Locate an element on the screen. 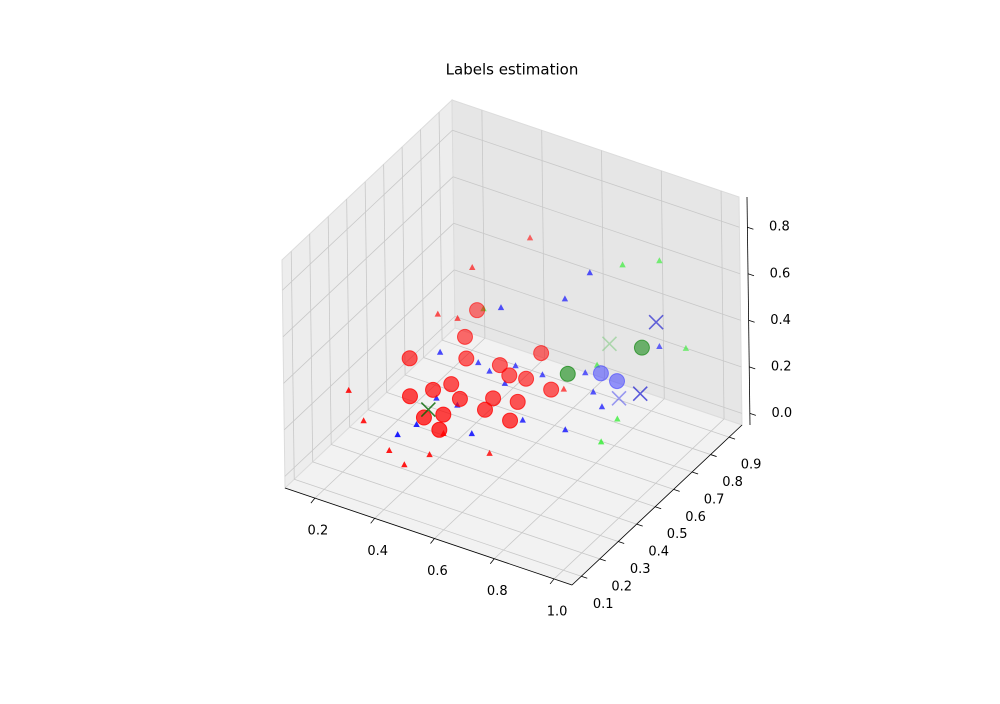  x-tick-label: 0.4 is located at coordinates (377, 551).